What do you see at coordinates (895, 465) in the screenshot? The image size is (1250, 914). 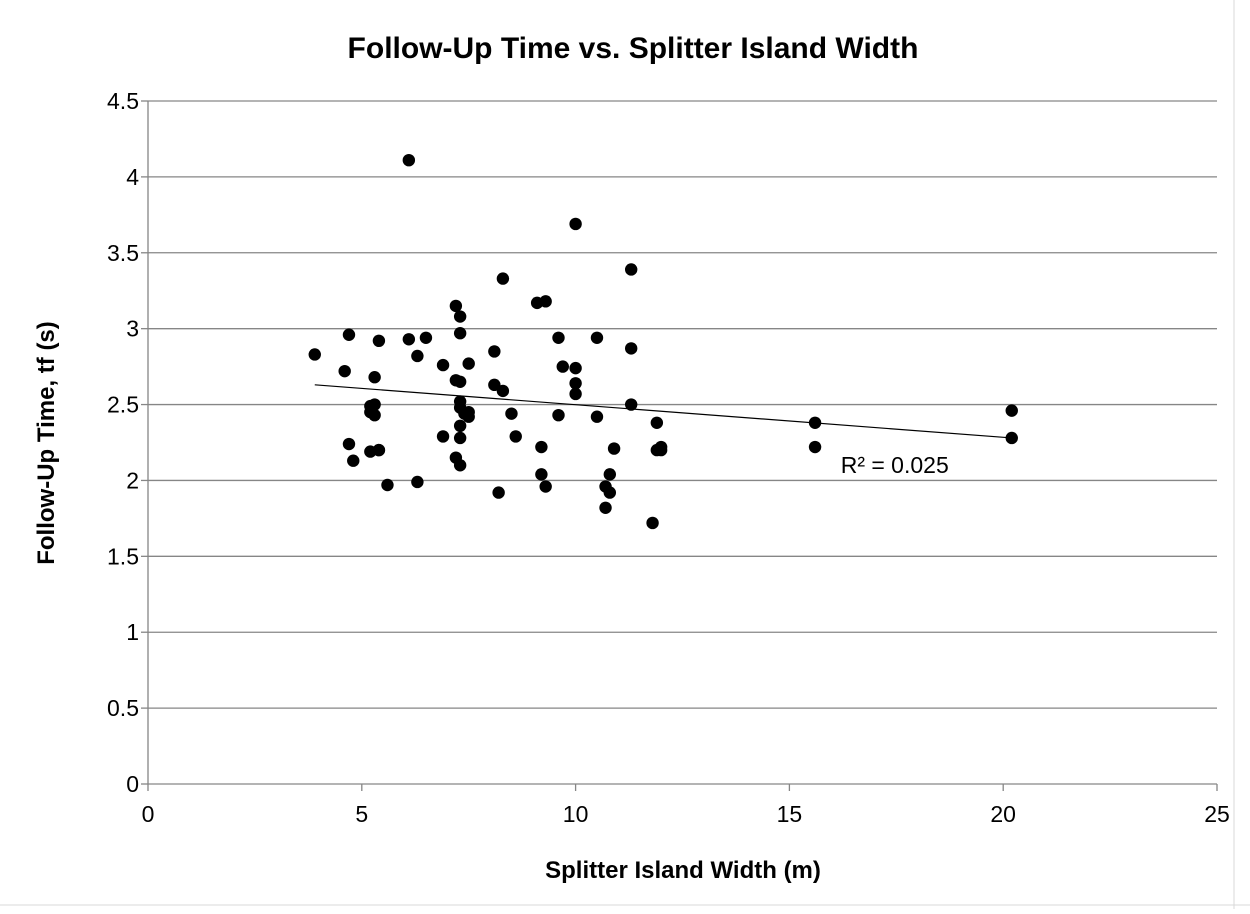 I see `r-squared-label: R² = 0.025` at bounding box center [895, 465].